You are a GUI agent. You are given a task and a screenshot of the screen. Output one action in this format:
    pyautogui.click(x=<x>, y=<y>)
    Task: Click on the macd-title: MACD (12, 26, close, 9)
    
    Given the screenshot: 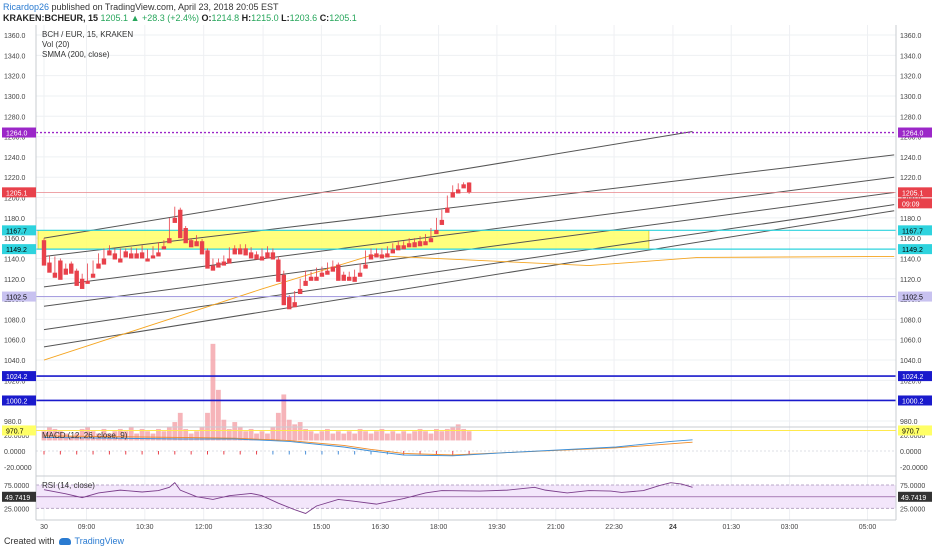 What is the action you would take?
    pyautogui.click(x=85, y=435)
    